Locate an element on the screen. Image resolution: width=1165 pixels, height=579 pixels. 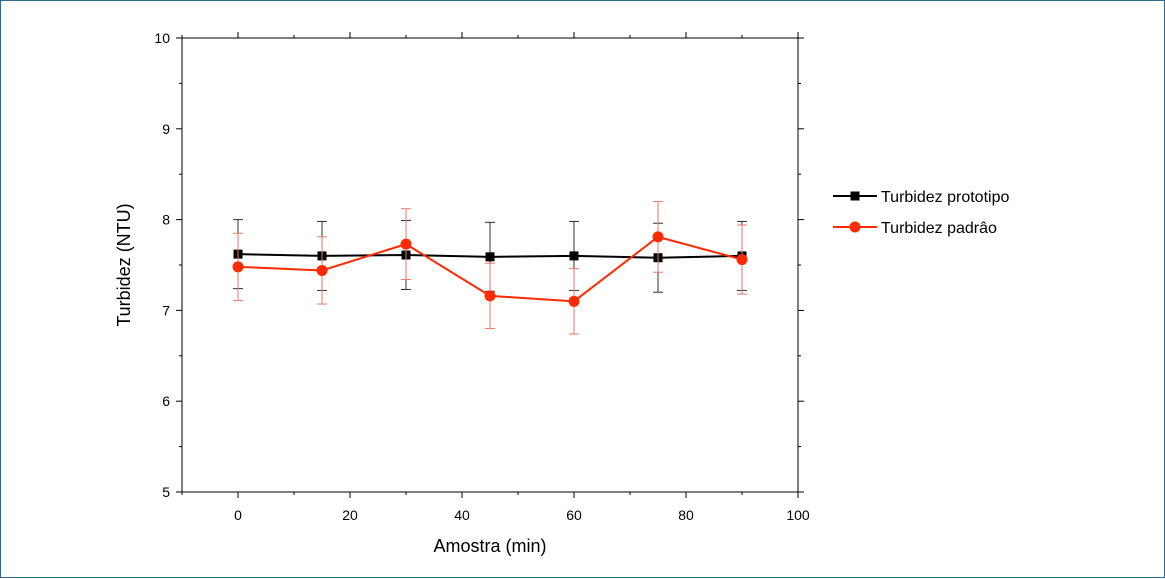
y-tick-label: 7 is located at coordinates (166, 310).